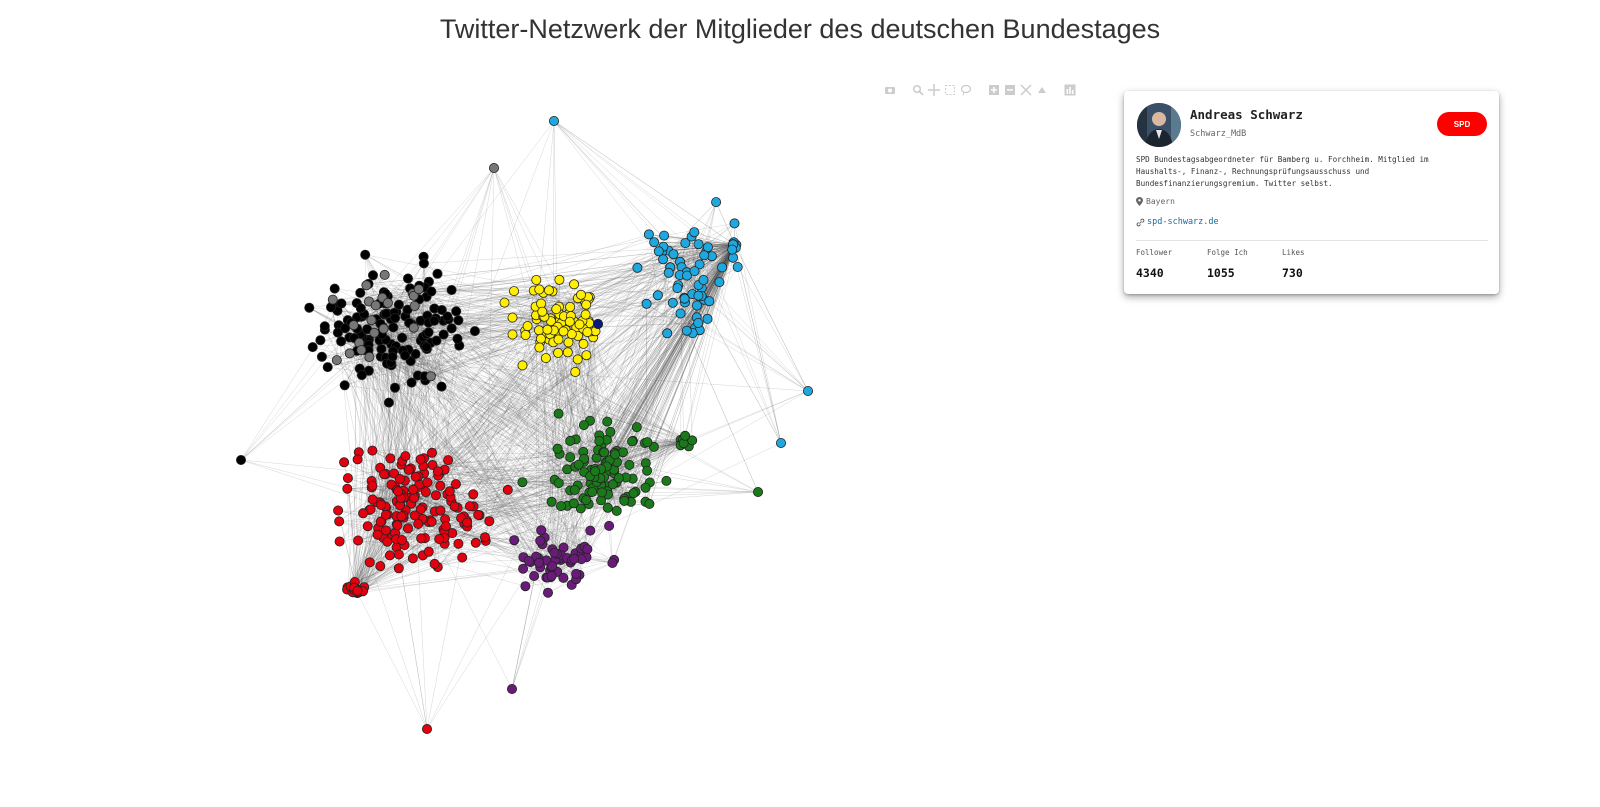  What do you see at coordinates (950, 90) in the screenshot?
I see `box-select-icon` at bounding box center [950, 90].